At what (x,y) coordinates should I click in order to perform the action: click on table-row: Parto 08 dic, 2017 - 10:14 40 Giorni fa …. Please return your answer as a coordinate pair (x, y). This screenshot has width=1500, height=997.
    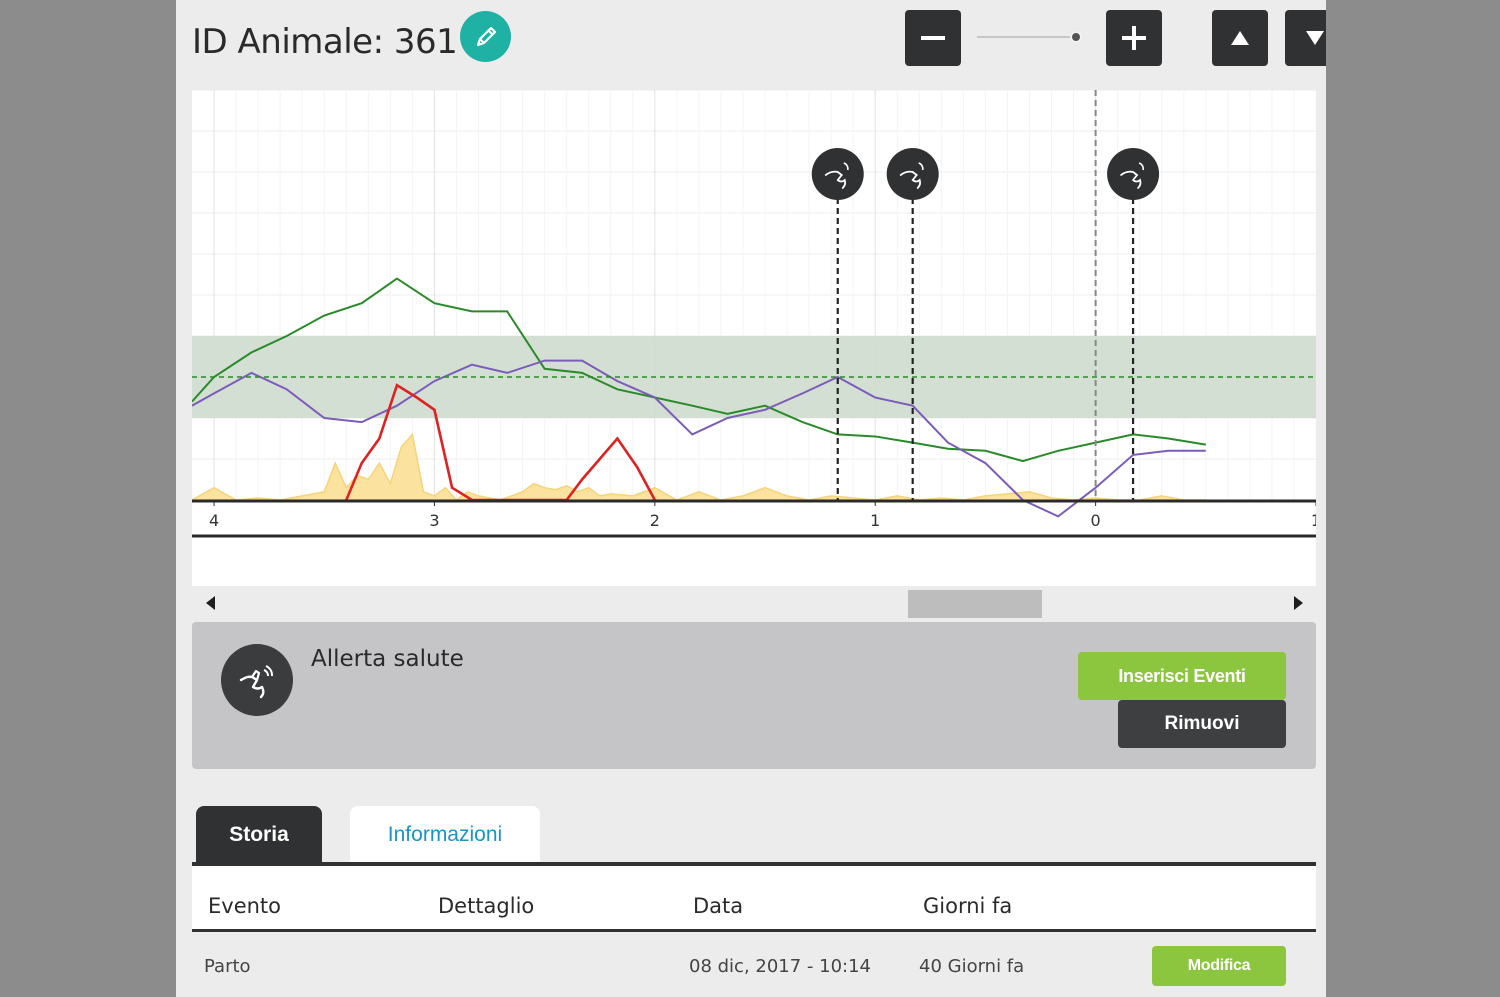
    Looking at the image, I should click on (754, 964).